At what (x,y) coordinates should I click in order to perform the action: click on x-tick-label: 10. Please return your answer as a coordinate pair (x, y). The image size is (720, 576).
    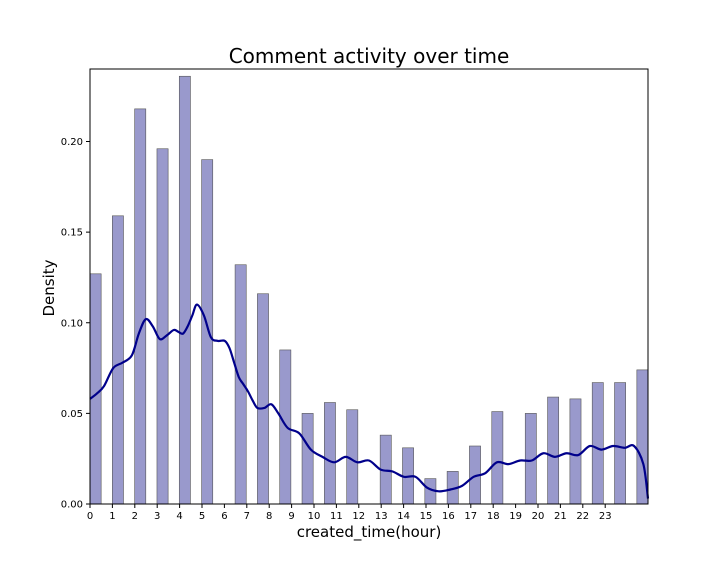
    Looking at the image, I should click on (314, 516).